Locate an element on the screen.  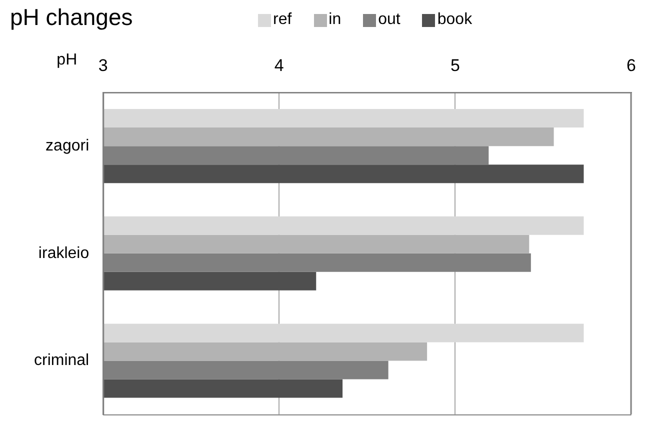
y-tick-label: criminal is located at coordinates (62, 361).